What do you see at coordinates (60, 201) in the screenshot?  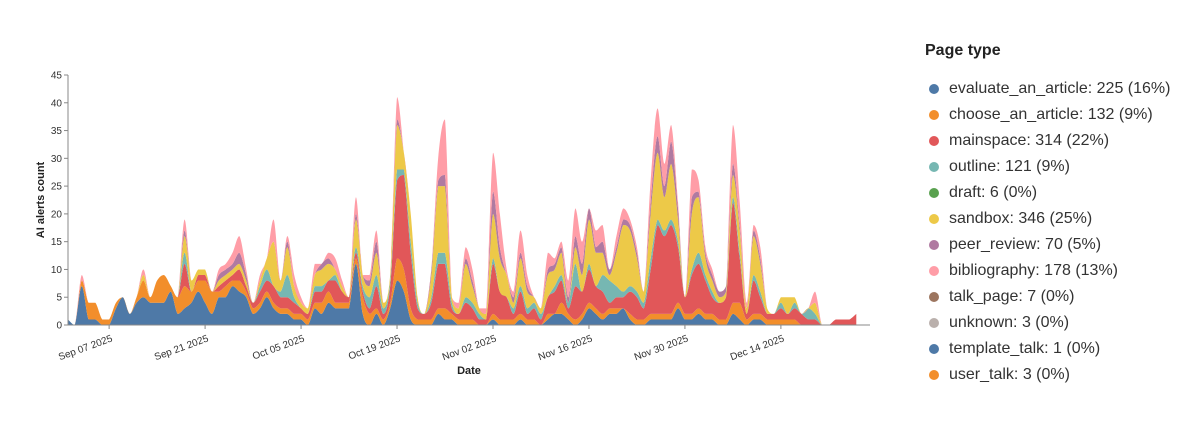 I see `y-axis: 0 5 10 15 20 25 30 35 40 45` at bounding box center [60, 201].